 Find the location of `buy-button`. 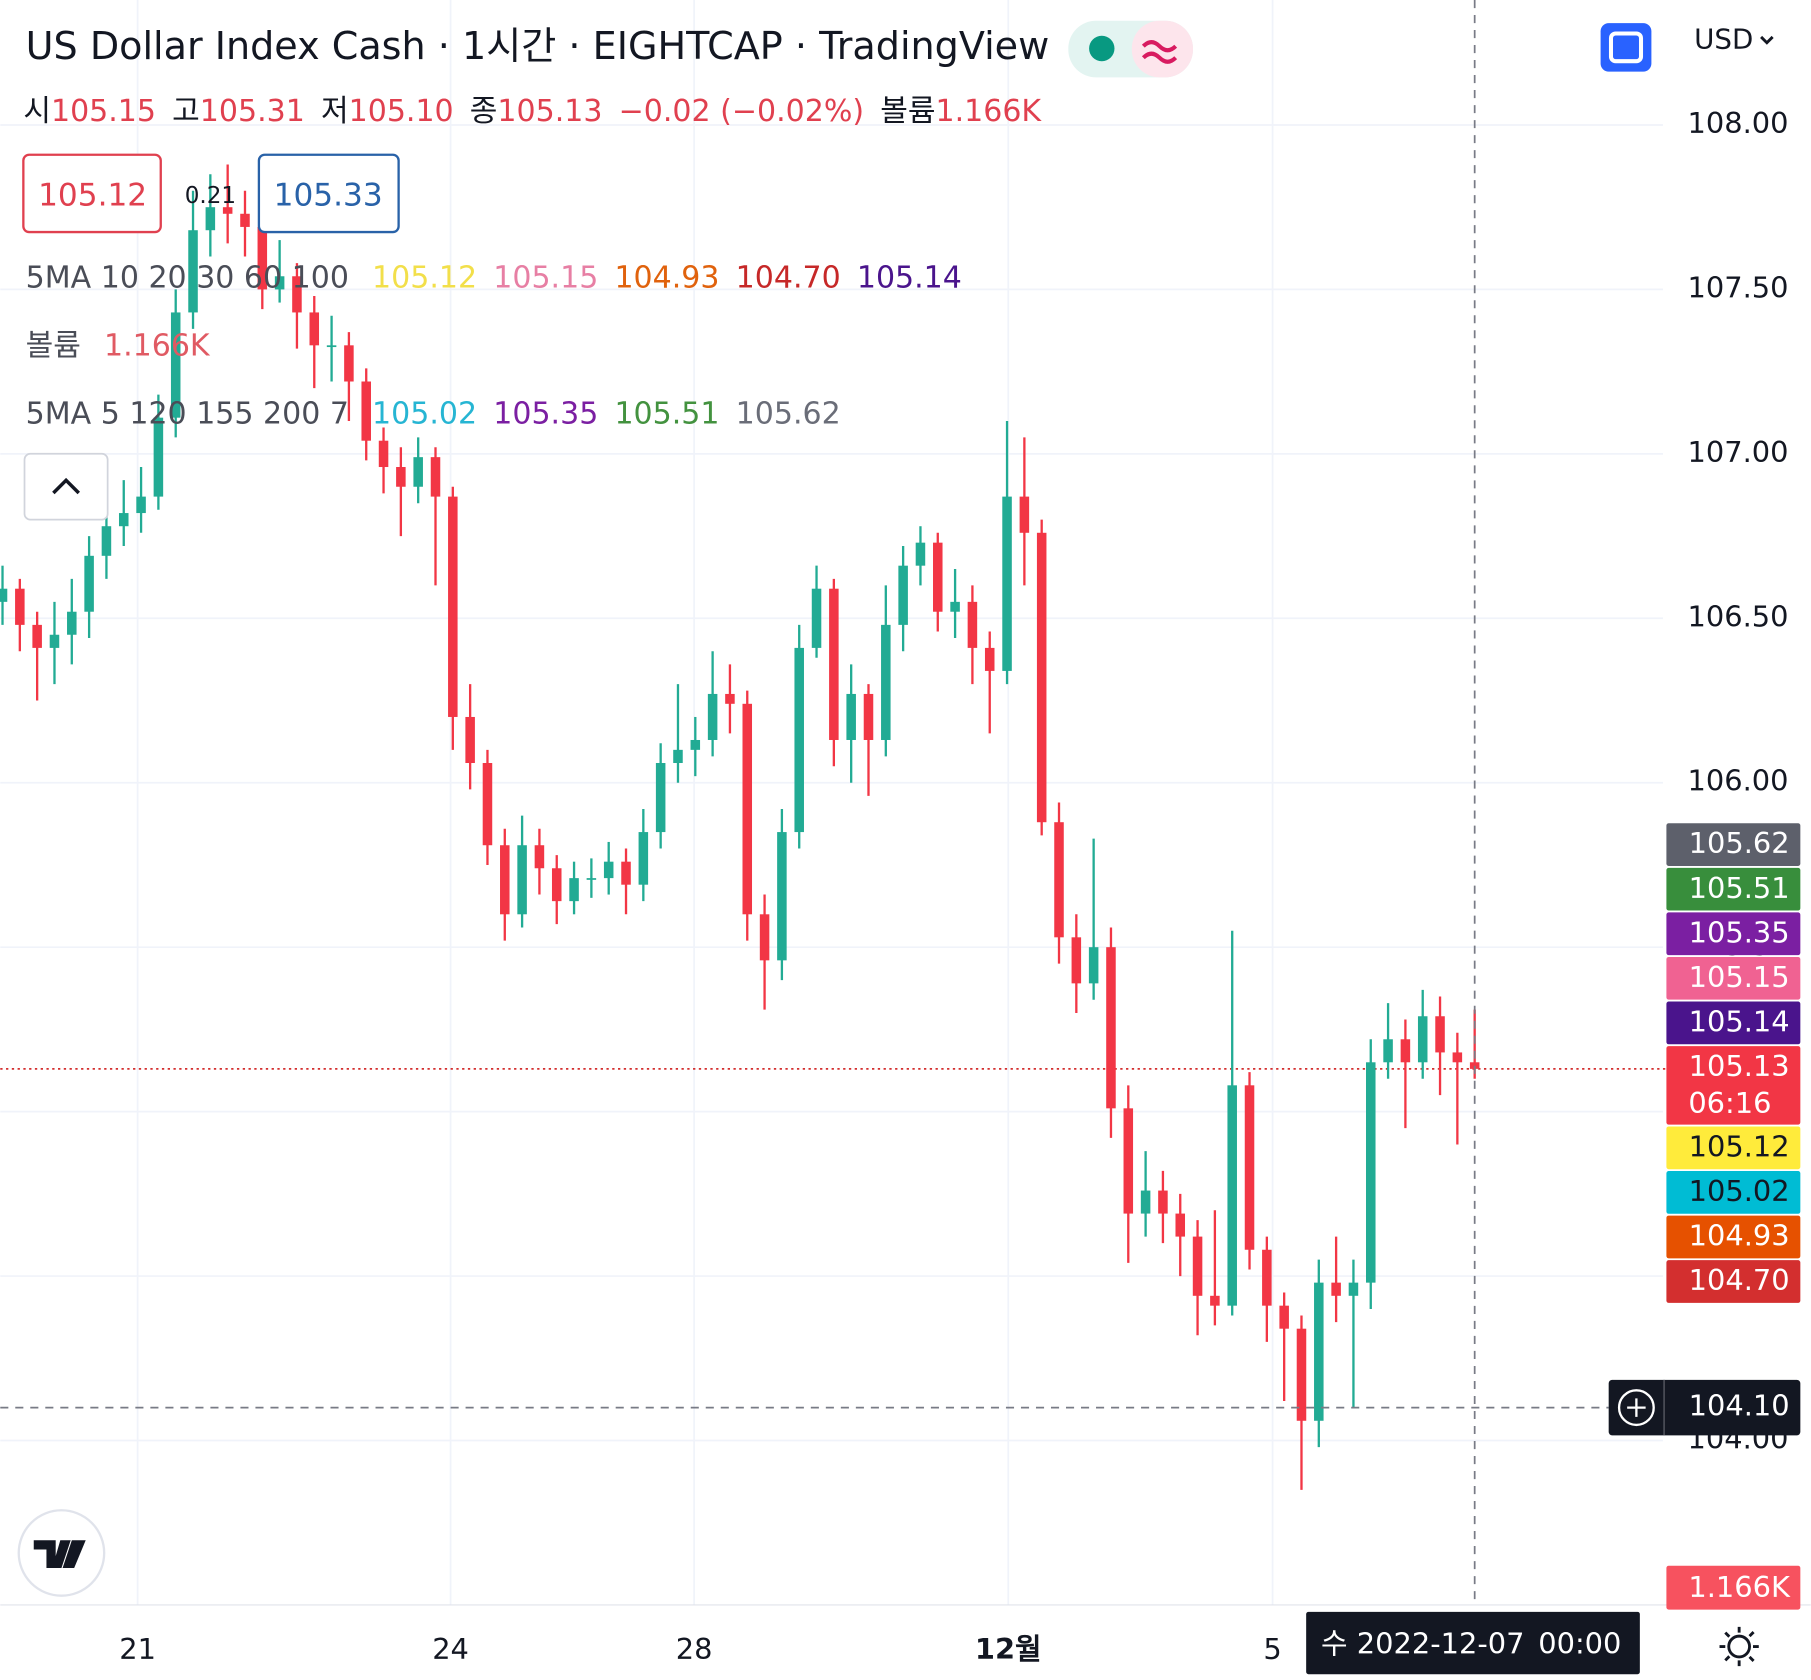

buy-button is located at coordinates (328, 193).